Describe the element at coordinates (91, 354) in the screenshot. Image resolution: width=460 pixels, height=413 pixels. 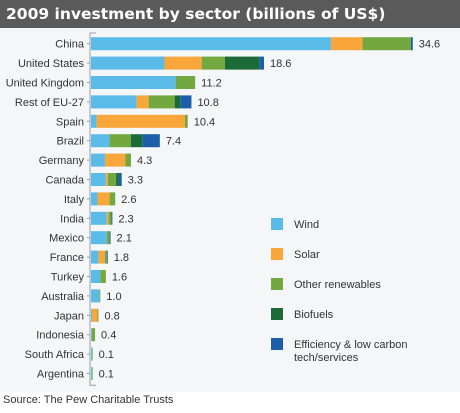
I see `bar-south-africa-wind` at that location.